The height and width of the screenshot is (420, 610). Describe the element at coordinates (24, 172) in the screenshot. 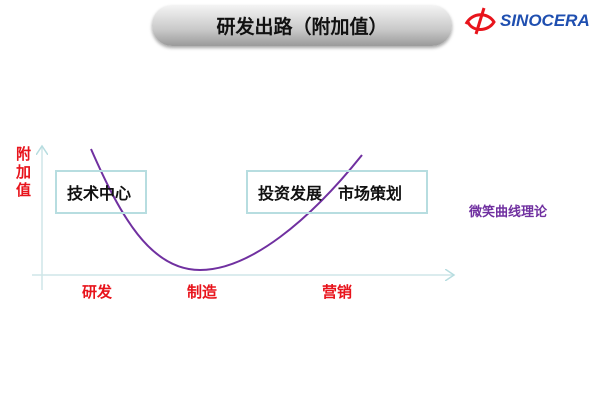

I see `y-axis-label: 附加值` at that location.